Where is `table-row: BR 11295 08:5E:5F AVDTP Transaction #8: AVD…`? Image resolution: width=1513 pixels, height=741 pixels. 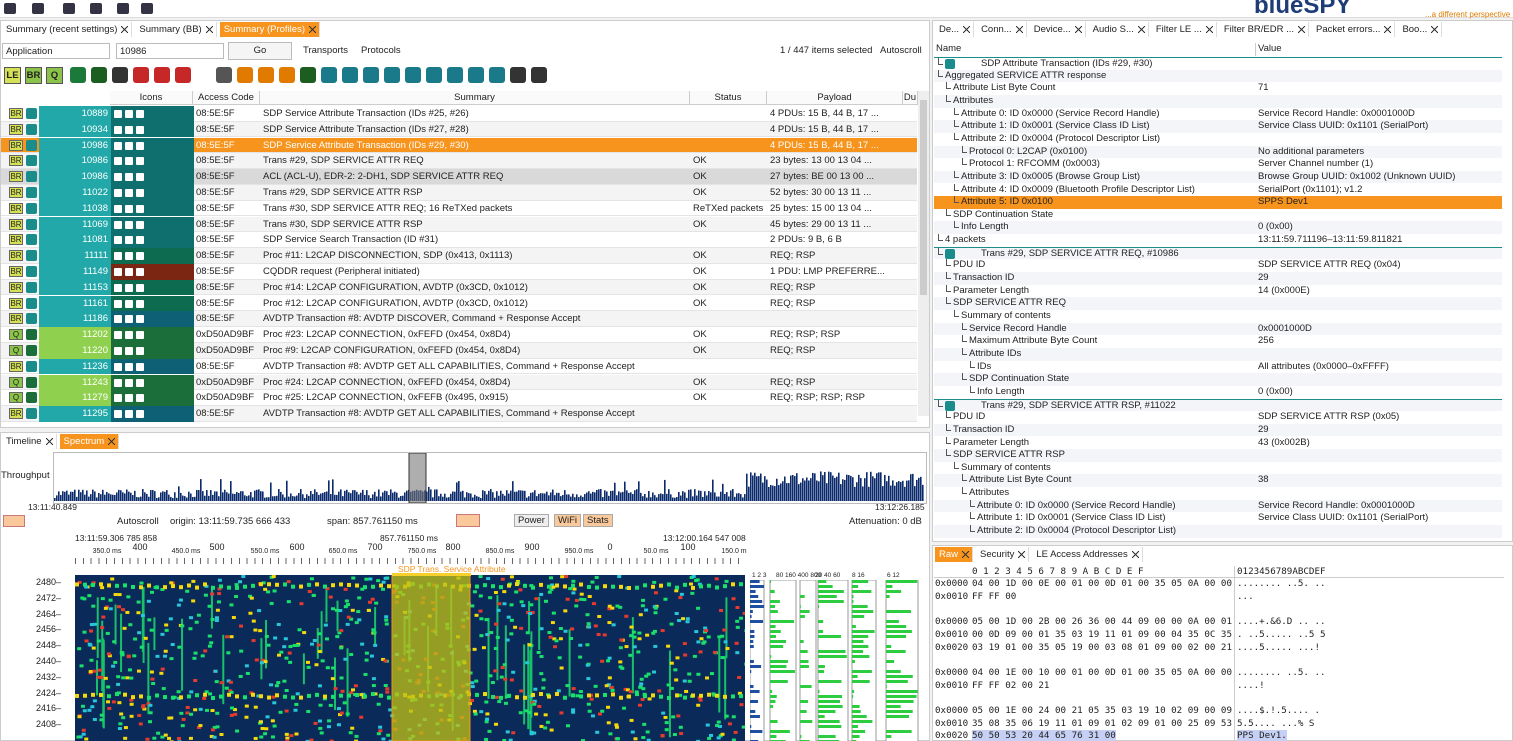
table-row: BR 11295 08:5E:5F AVDTP Transaction #8: AVD… is located at coordinates (459, 414).